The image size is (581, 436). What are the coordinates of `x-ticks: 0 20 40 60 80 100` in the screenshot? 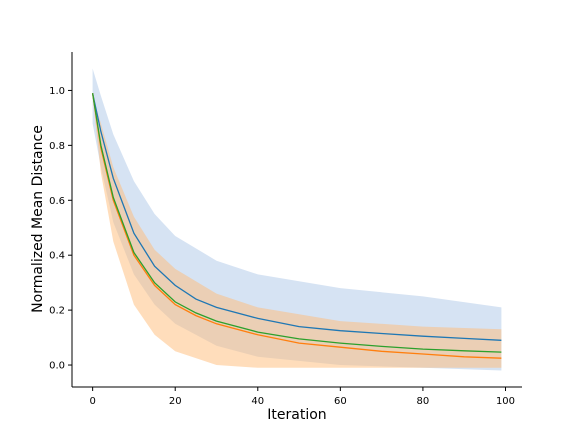 It's located at (302, 397).